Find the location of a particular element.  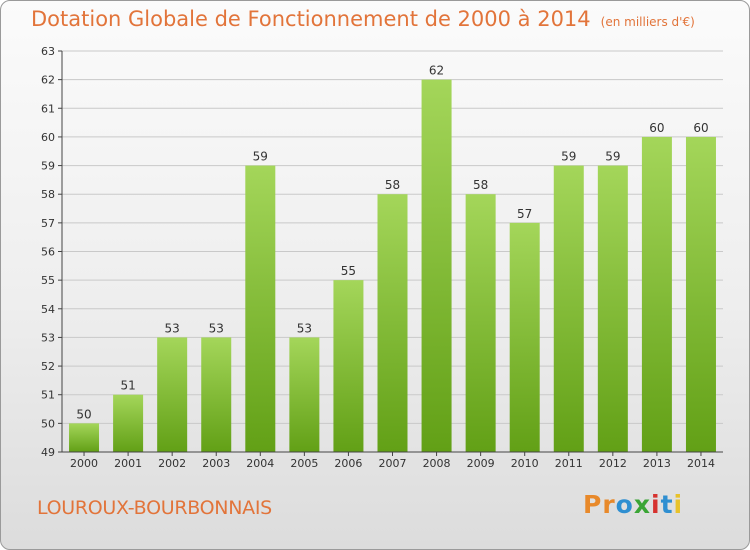

proxiti-logo: Proxiti is located at coordinates (633, 504).